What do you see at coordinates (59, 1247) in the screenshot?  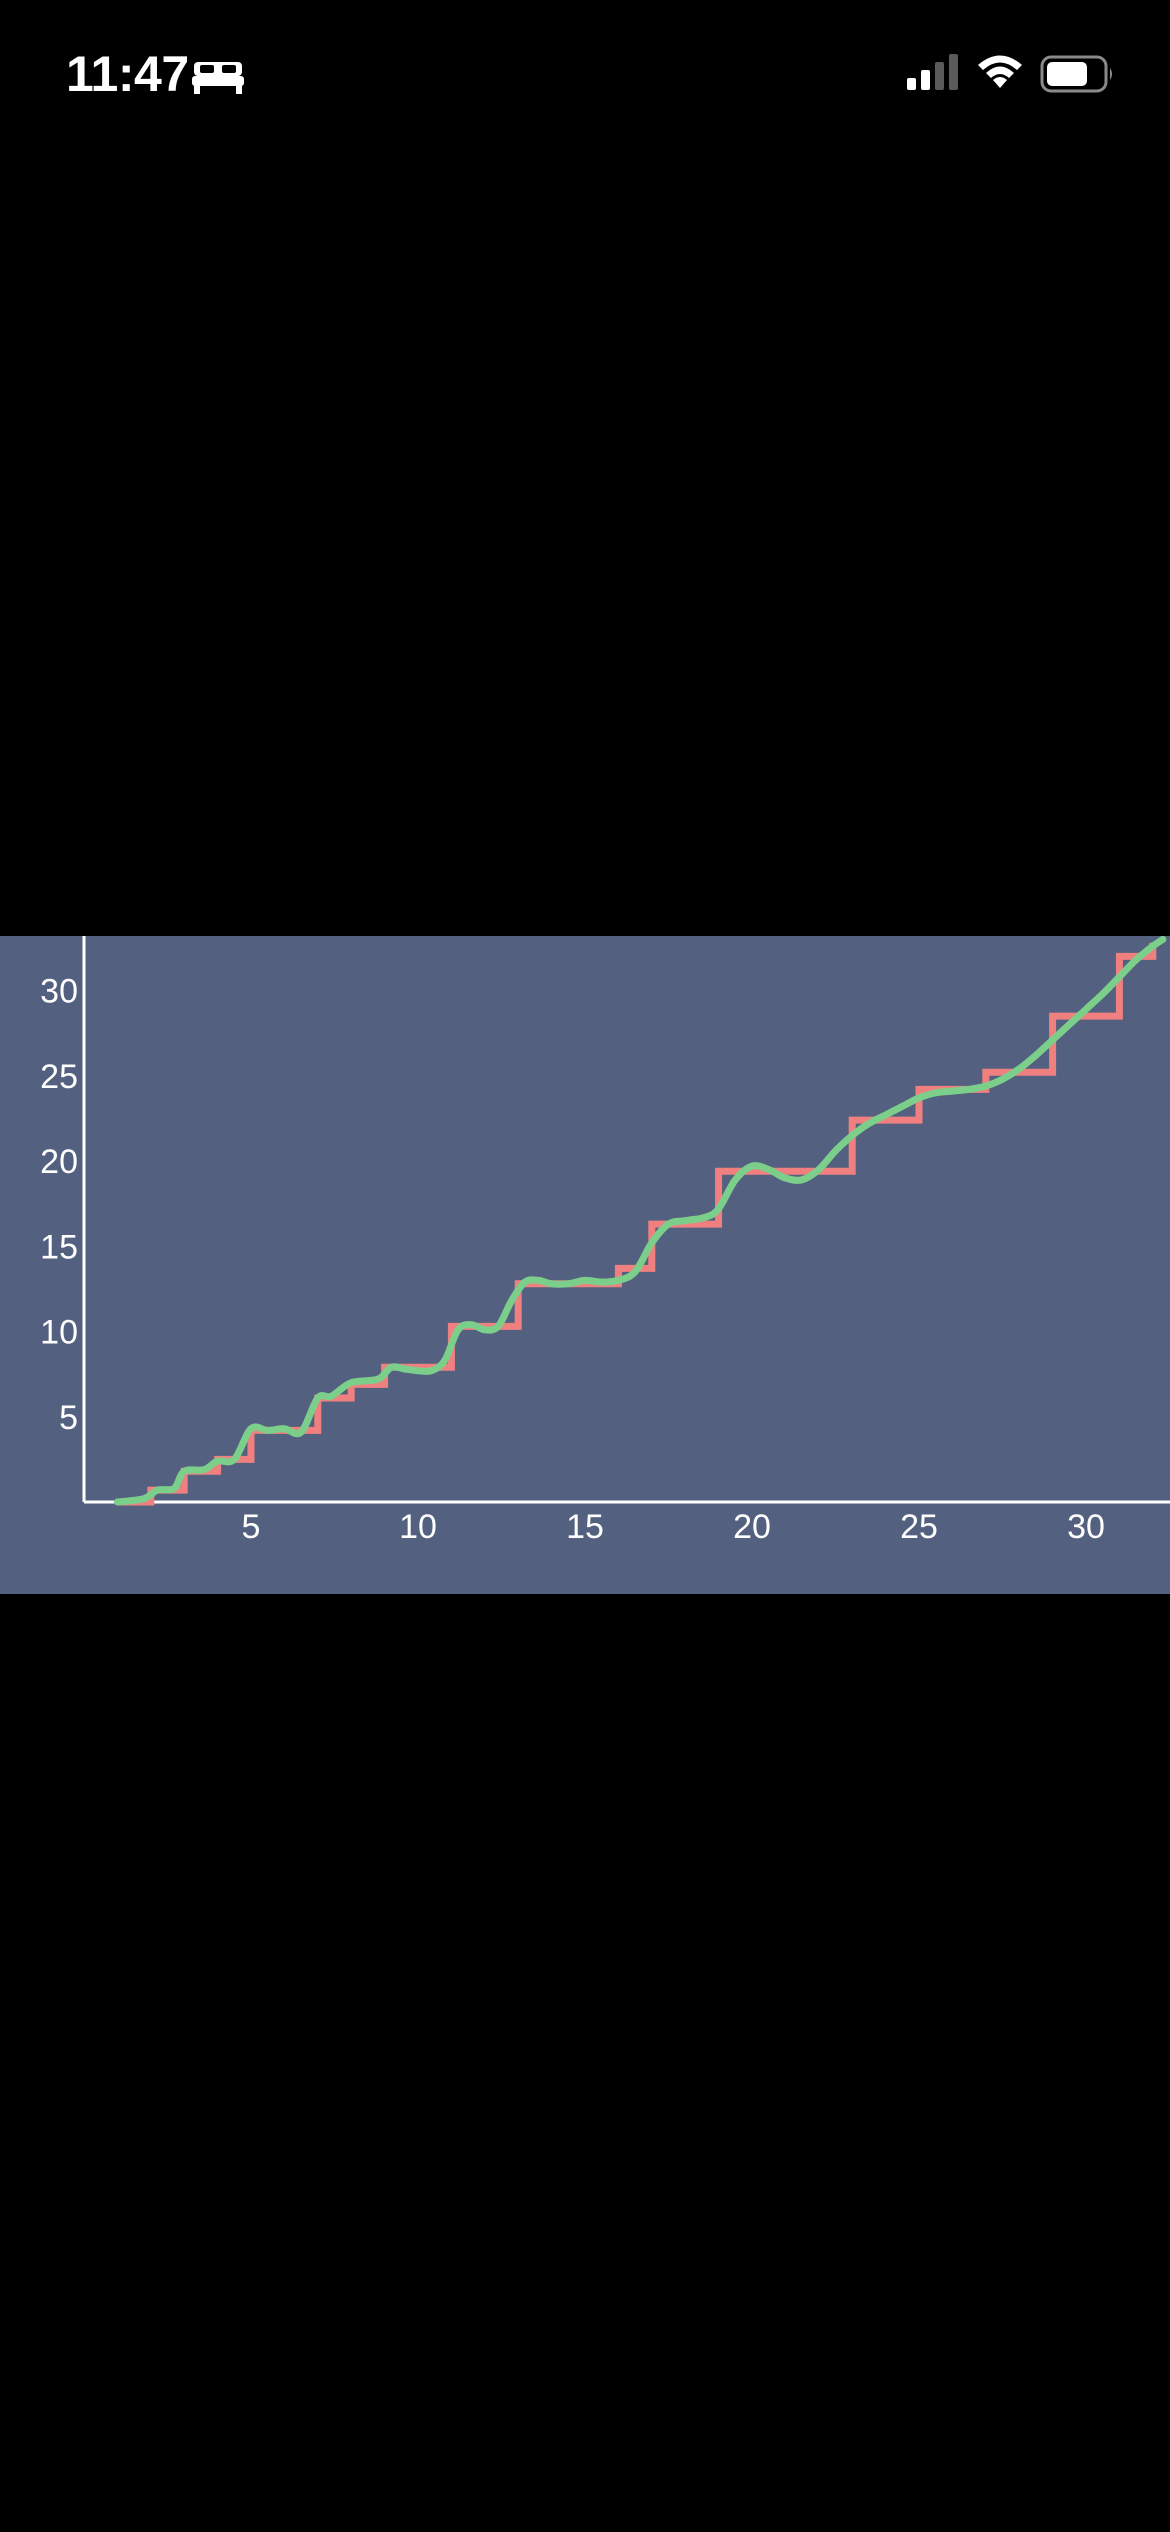 I see `y-tick-label: 15` at bounding box center [59, 1247].